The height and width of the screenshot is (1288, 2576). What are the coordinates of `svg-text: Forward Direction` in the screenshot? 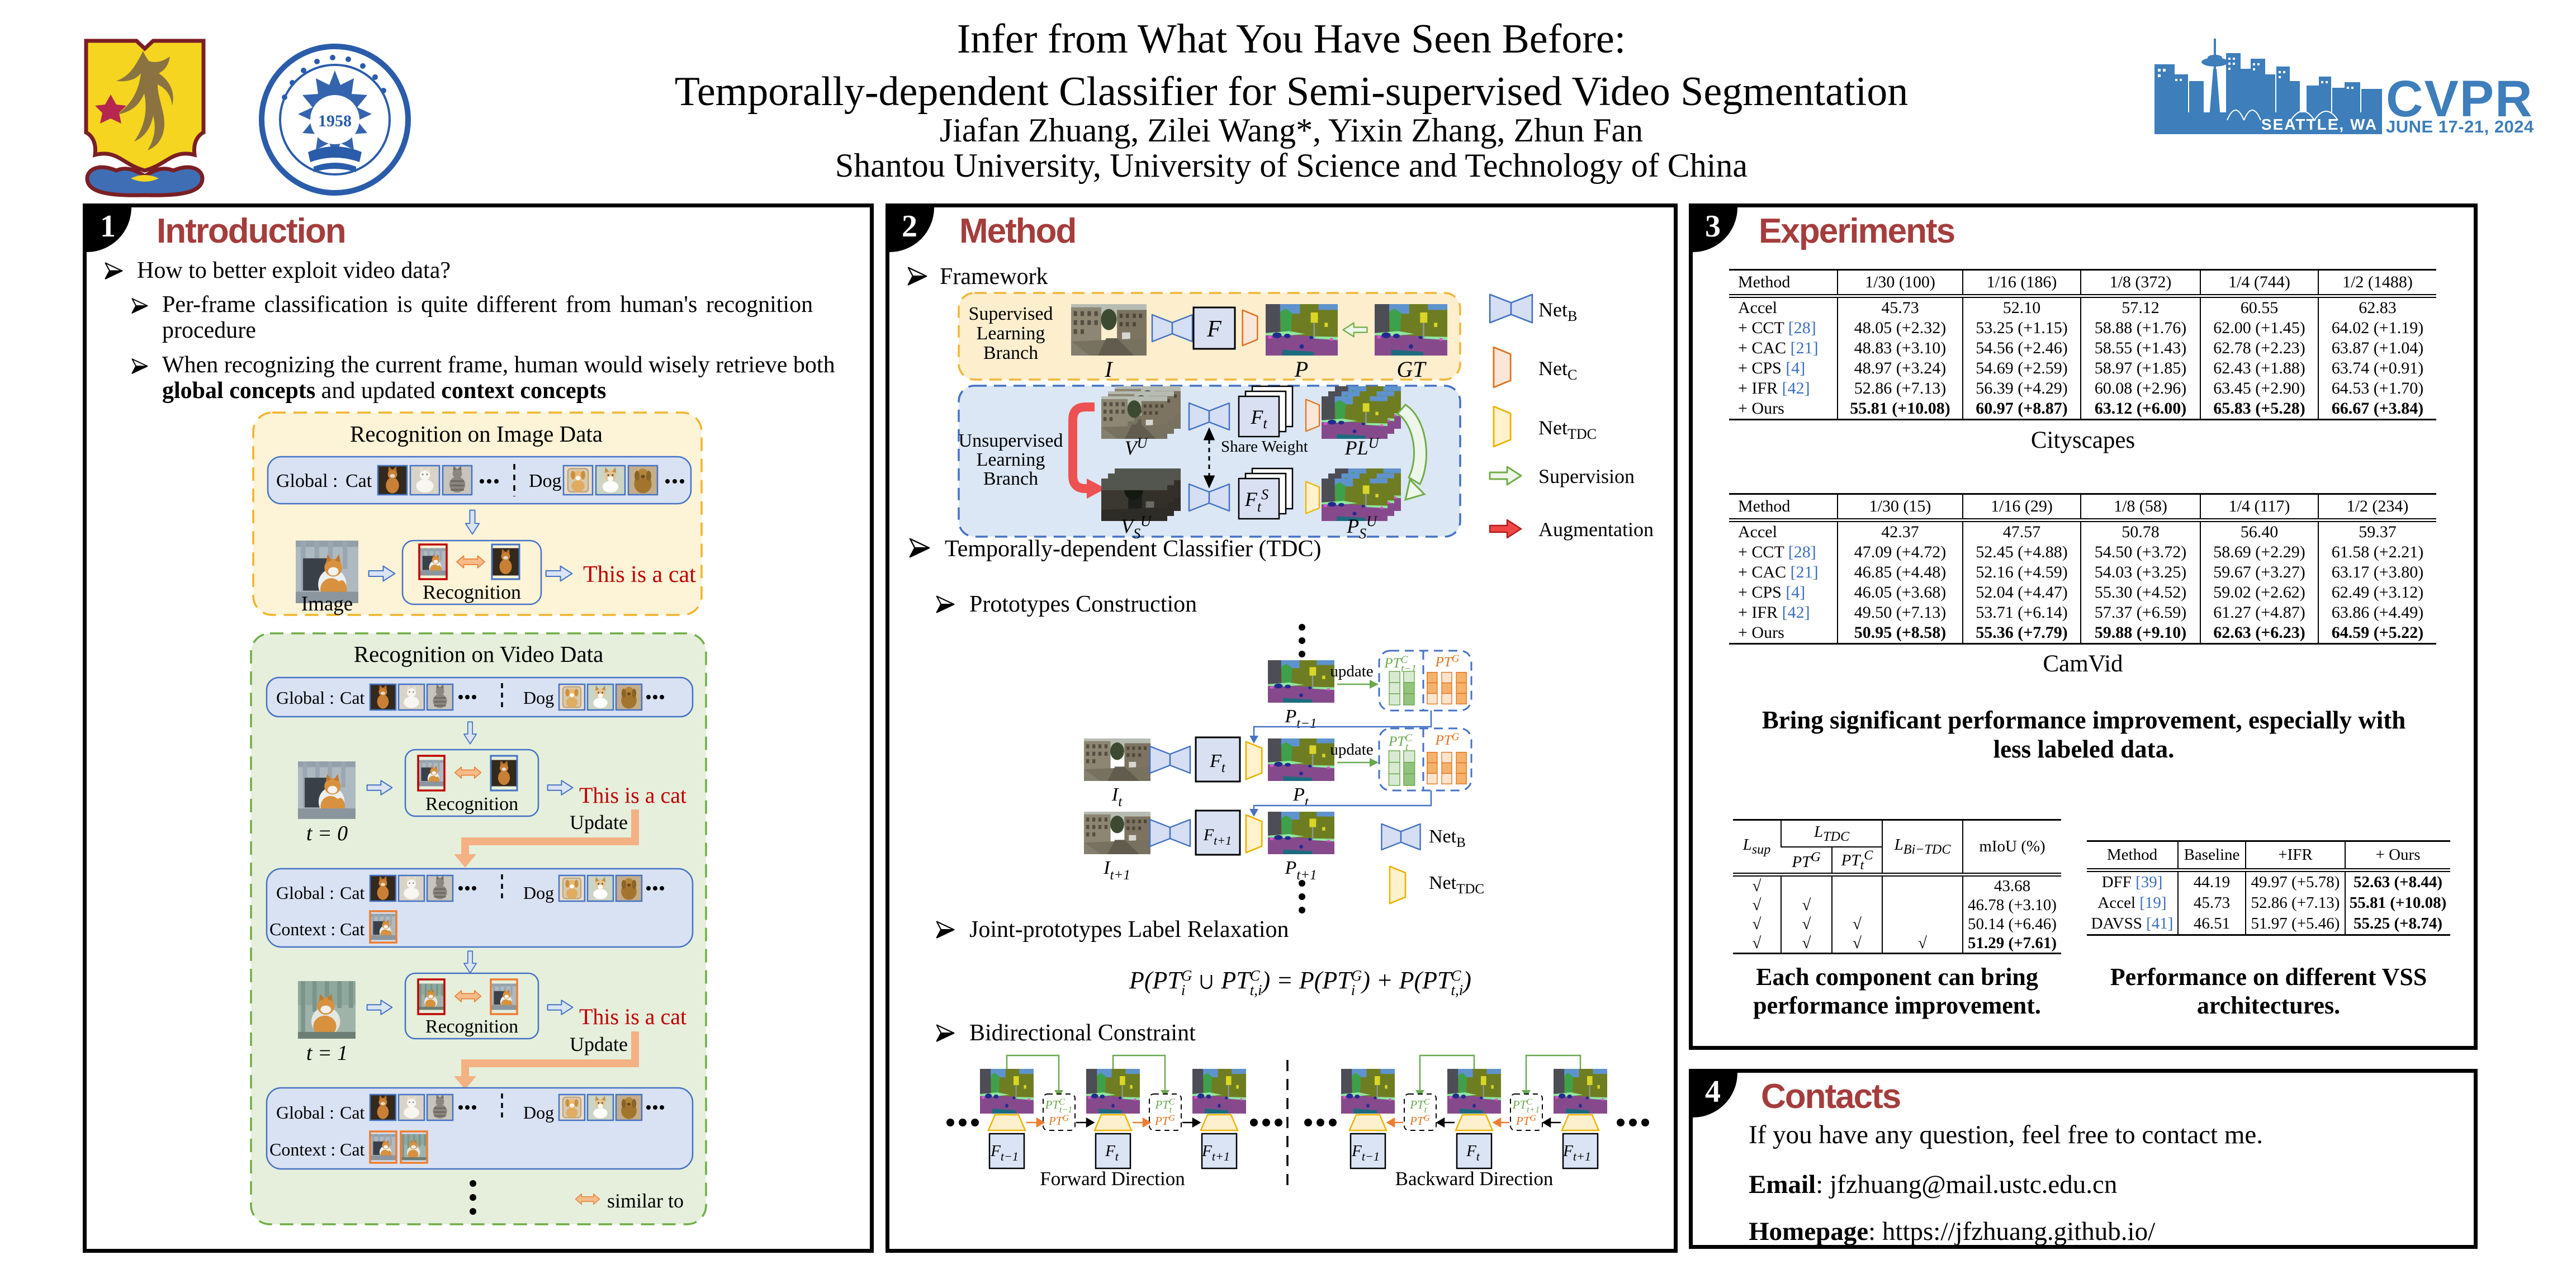 It's located at (1112, 1179).